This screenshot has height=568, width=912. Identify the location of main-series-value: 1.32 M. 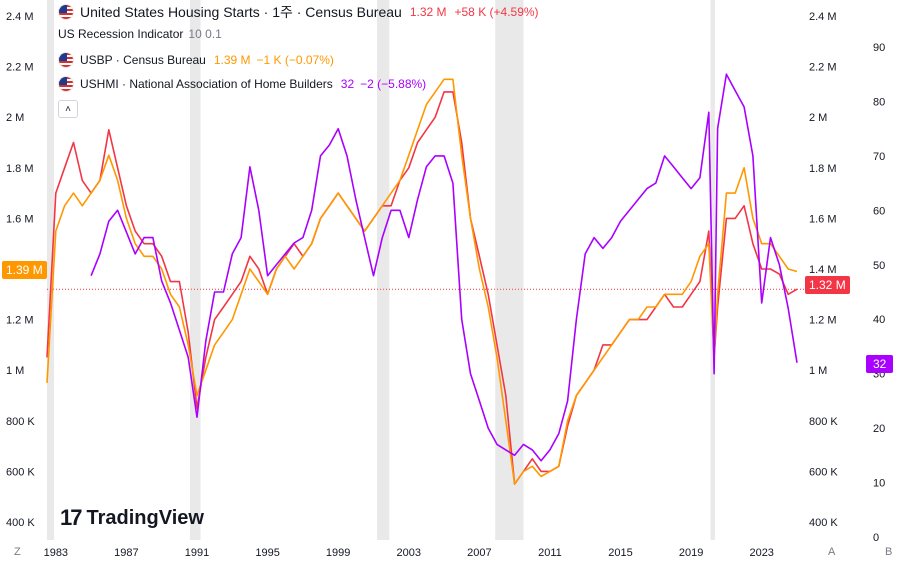
(428, 12).